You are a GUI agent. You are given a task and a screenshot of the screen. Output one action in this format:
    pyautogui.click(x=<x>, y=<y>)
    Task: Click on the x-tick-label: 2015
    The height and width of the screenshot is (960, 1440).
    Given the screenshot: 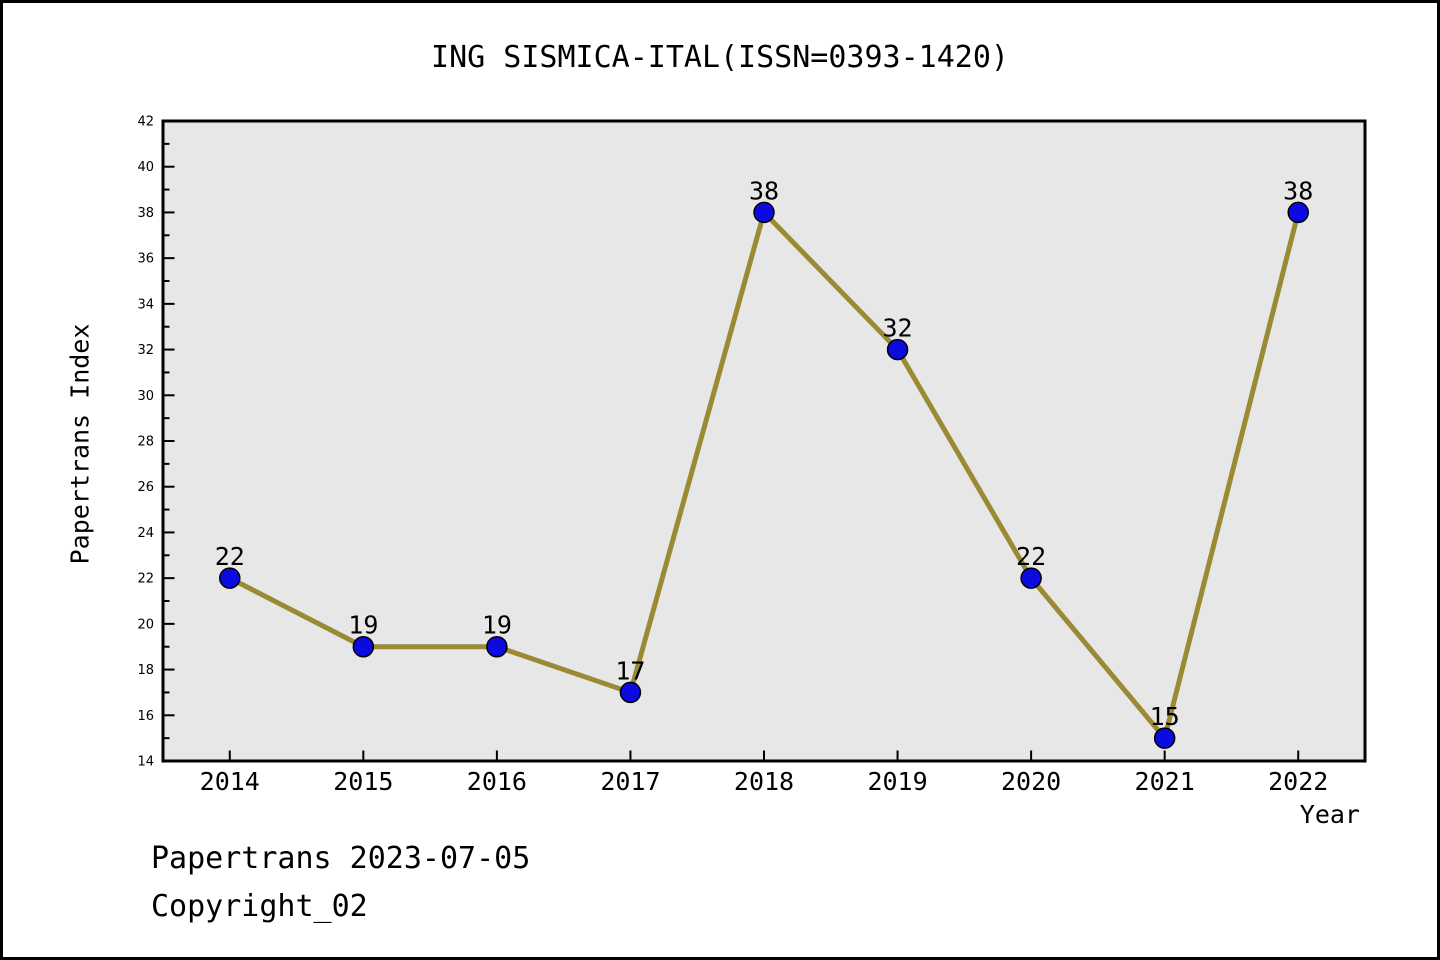 What is the action you would take?
    pyautogui.click(x=363, y=781)
    